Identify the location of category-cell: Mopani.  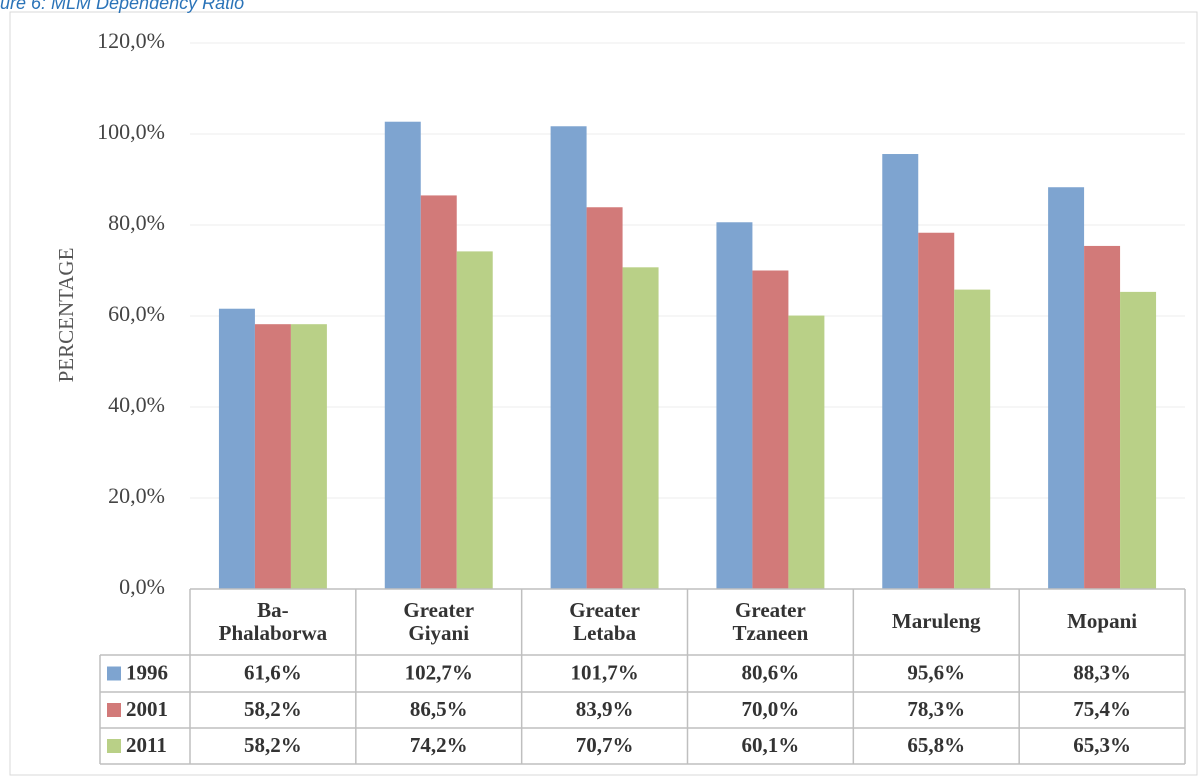
(1102, 621).